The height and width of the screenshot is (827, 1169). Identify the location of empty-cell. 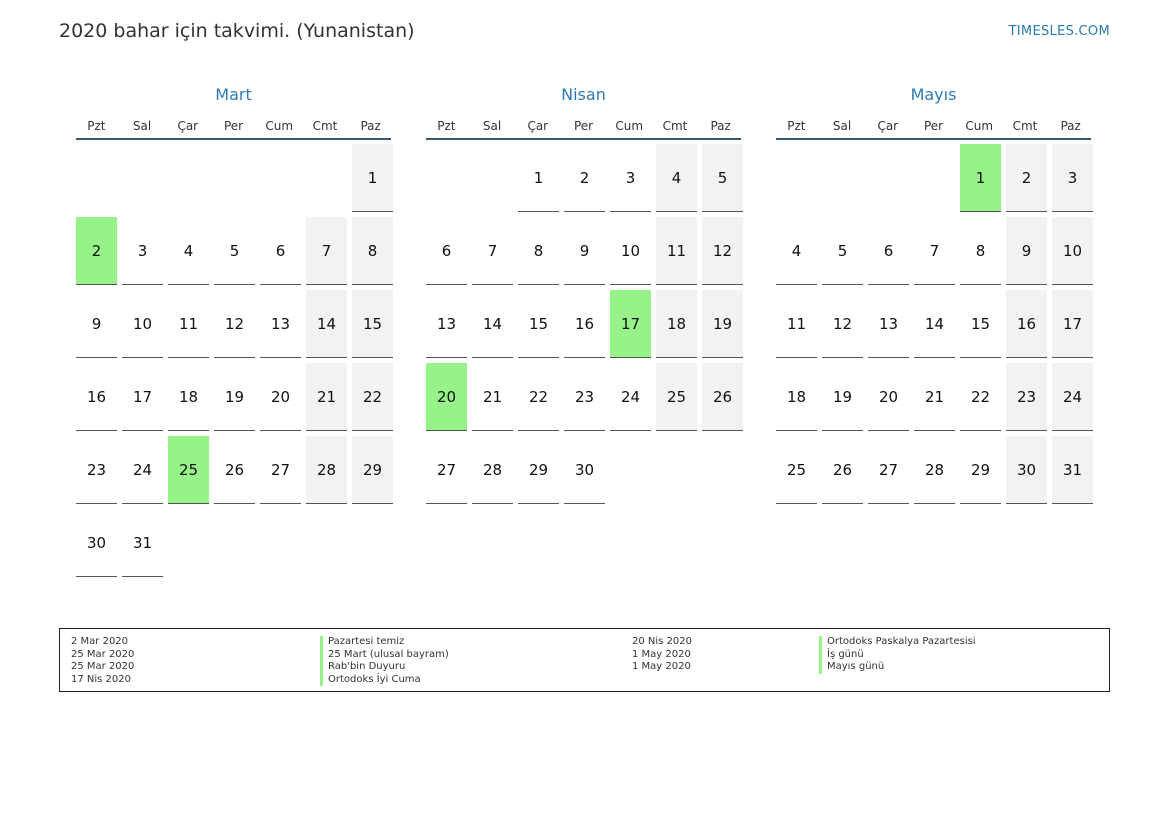
(280, 178).